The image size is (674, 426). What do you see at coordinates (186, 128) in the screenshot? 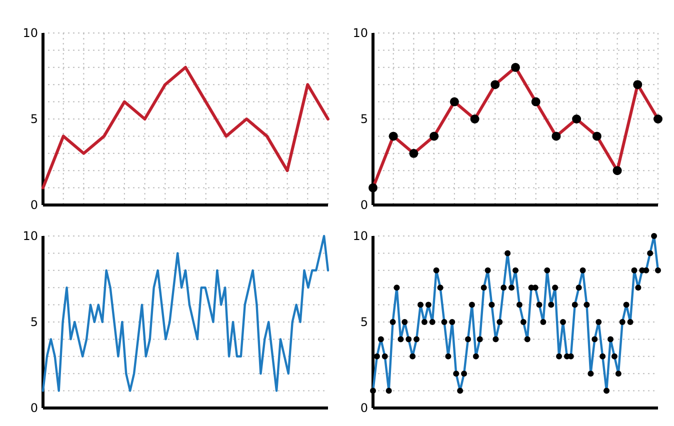
I see `line-series` at bounding box center [186, 128].